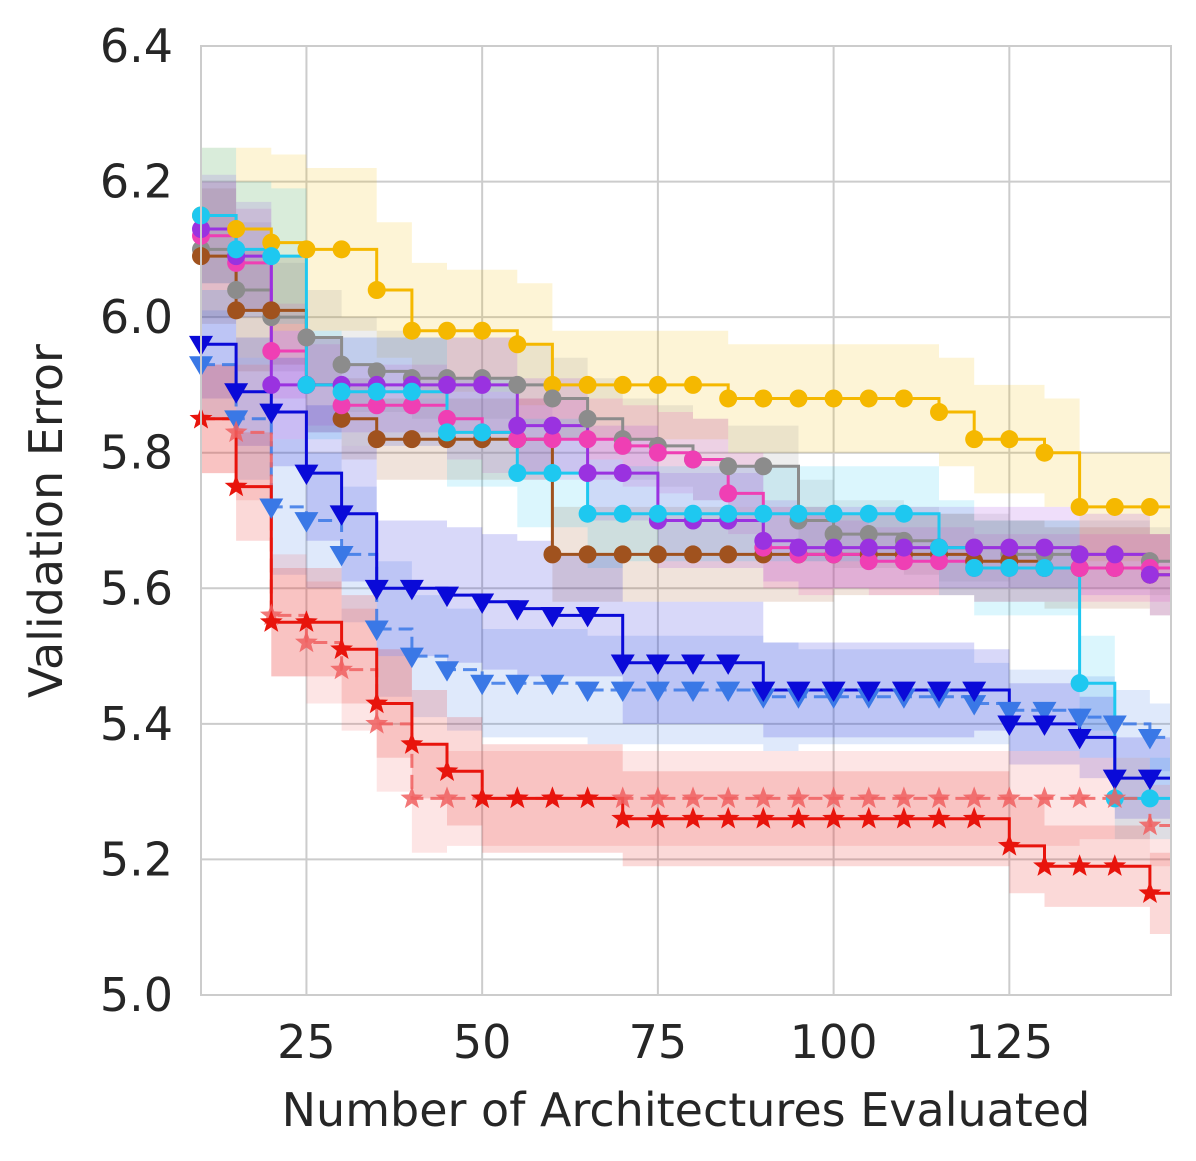 This screenshot has width=1196, height=1161. Describe the element at coordinates (665, 1042) in the screenshot. I see `x-tick-labels: 25 50 75 100 125` at that location.